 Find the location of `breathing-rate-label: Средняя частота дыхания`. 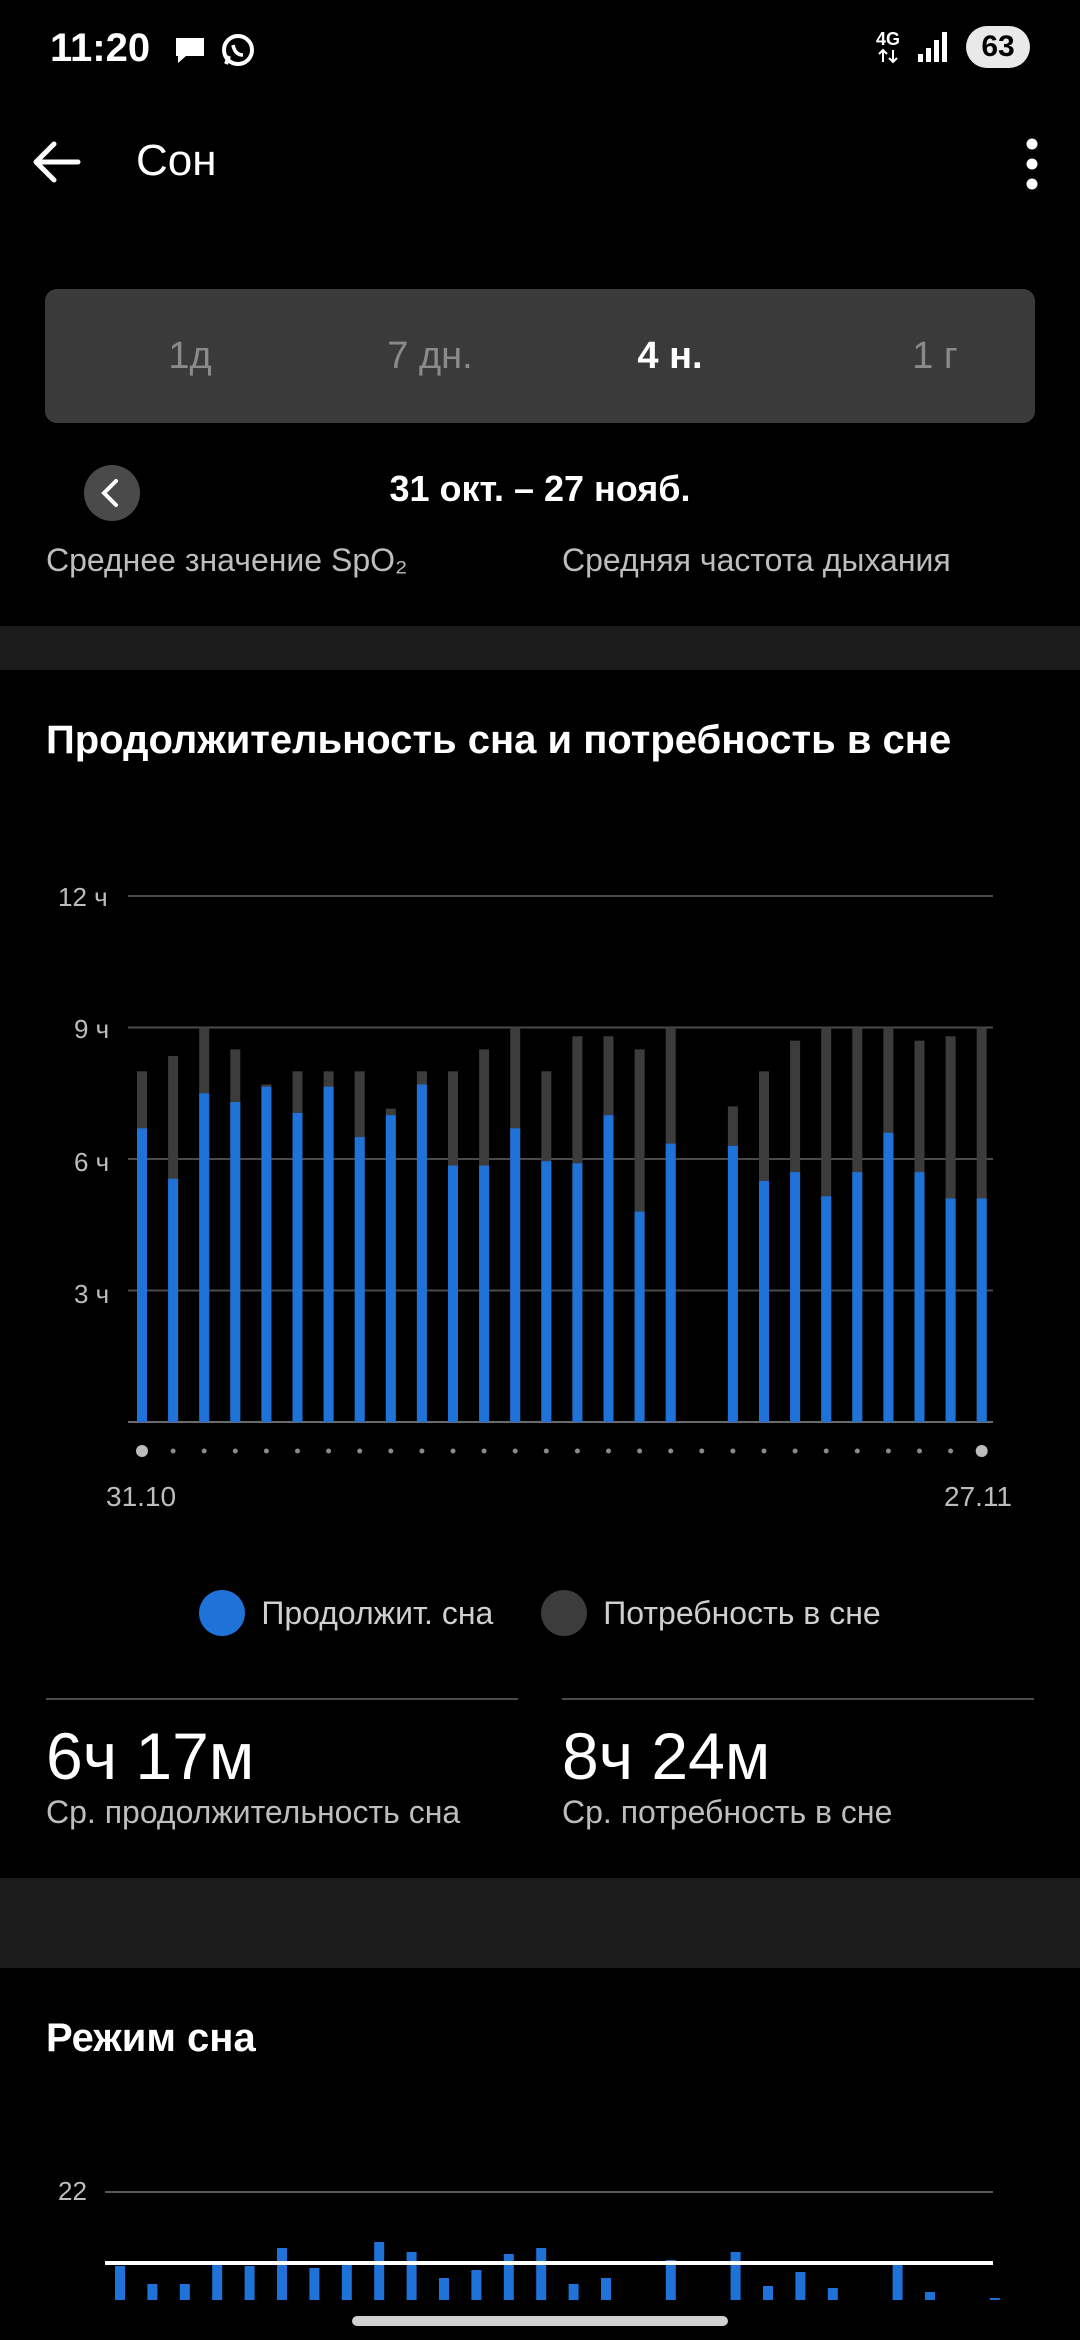

breathing-rate-label: Средняя частота дыхания is located at coordinates (756, 560).